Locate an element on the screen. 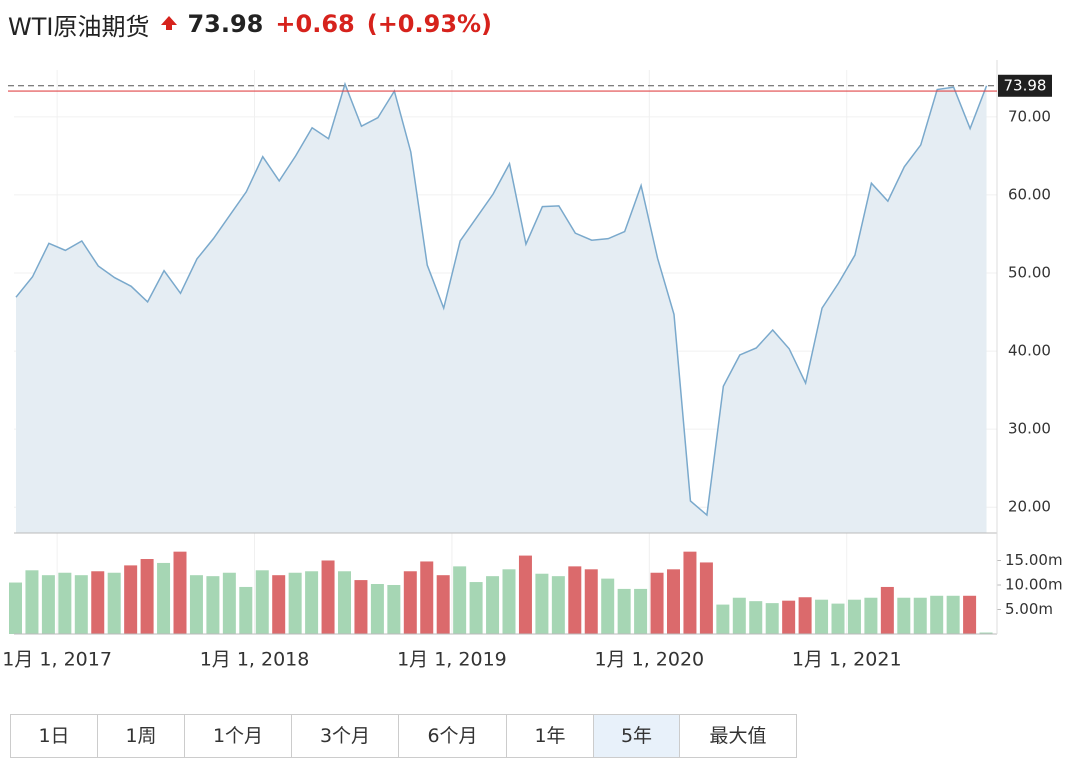 This screenshot has height=762, width=1080. last-price-box is located at coordinates (1025, 85).